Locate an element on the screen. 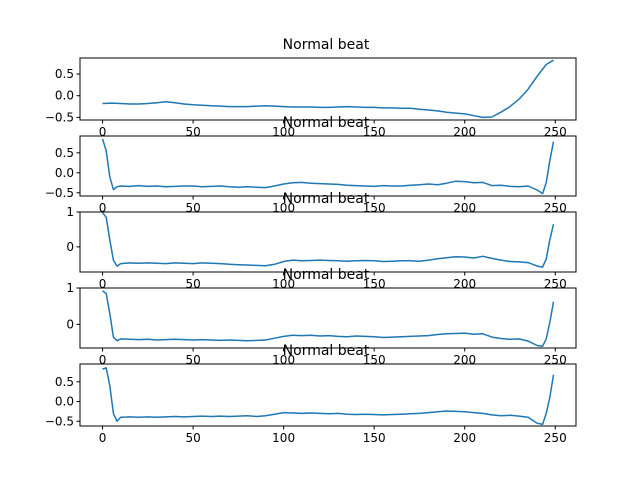 This screenshot has width=640, height=480. x-tick-label: 100 is located at coordinates (283, 438).